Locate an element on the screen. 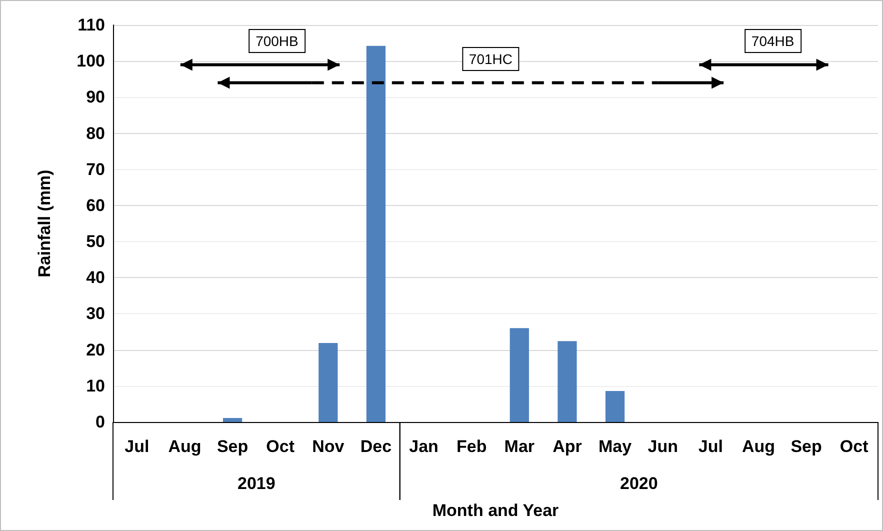 The height and width of the screenshot is (531, 883). annotation: 701HC is located at coordinates (491, 59).